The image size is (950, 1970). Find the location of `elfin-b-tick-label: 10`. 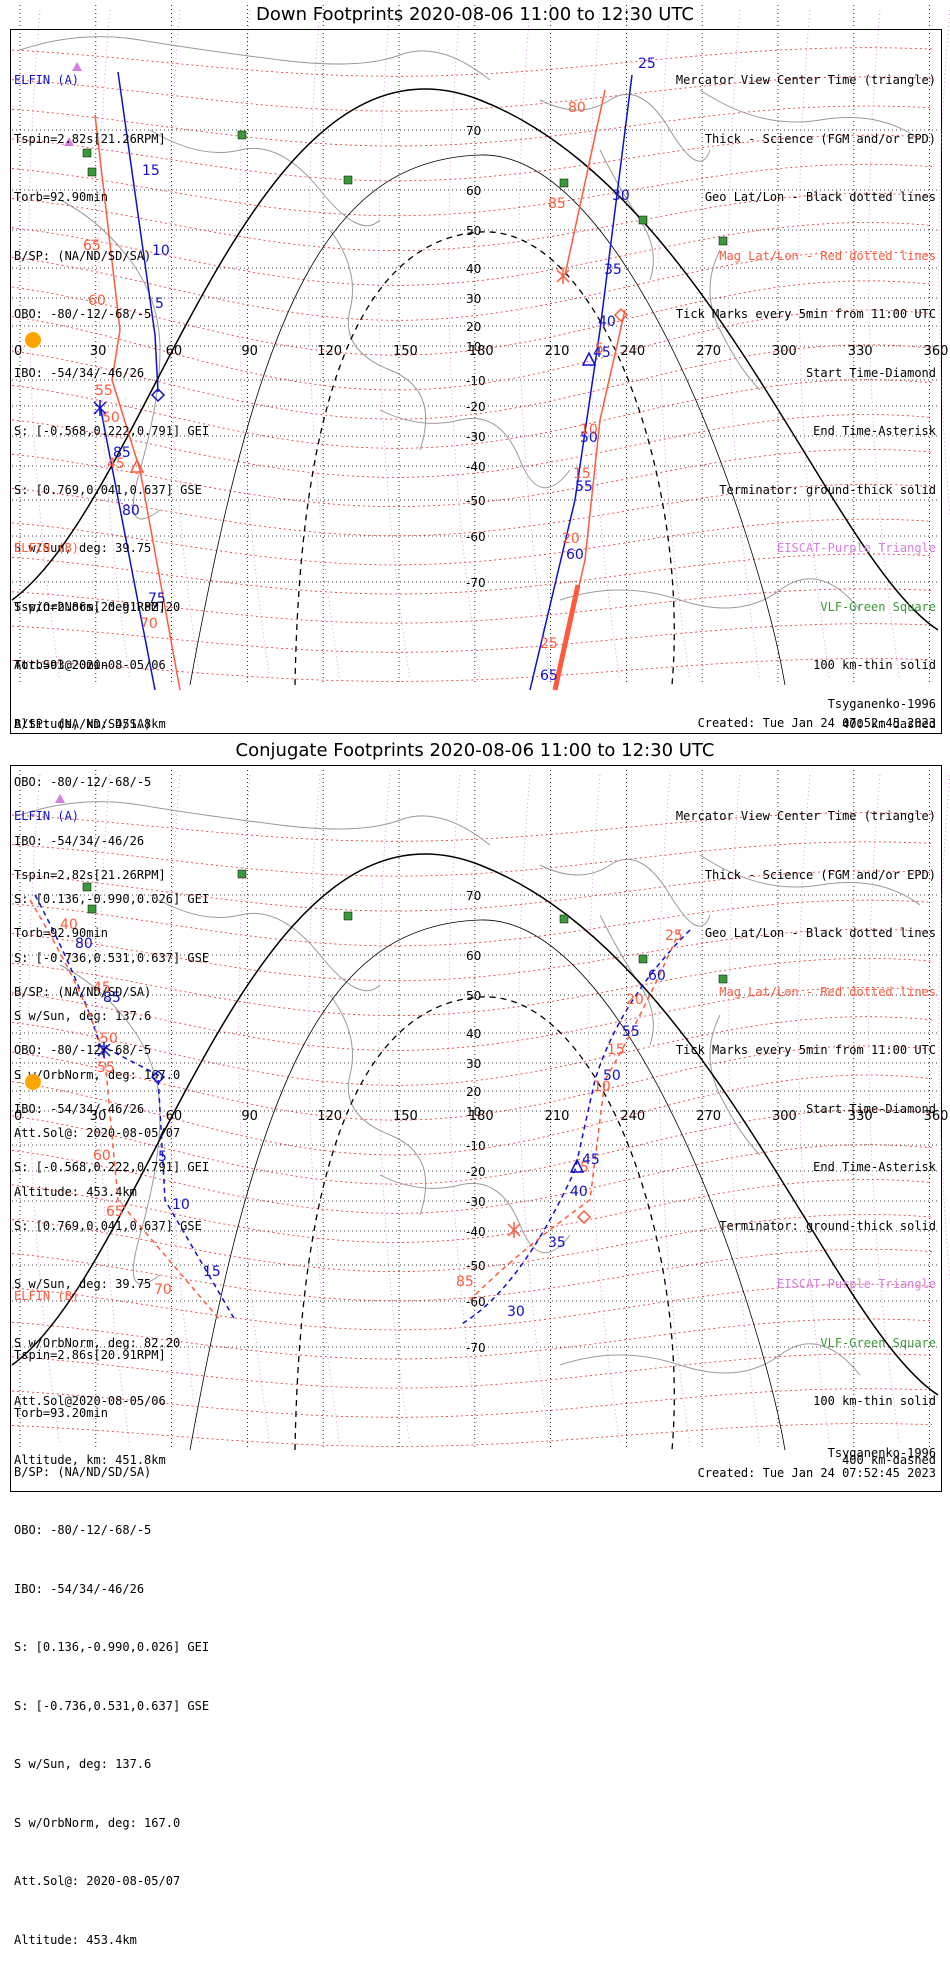

elfin-b-tick-label: 10 is located at coordinates (589, 430).